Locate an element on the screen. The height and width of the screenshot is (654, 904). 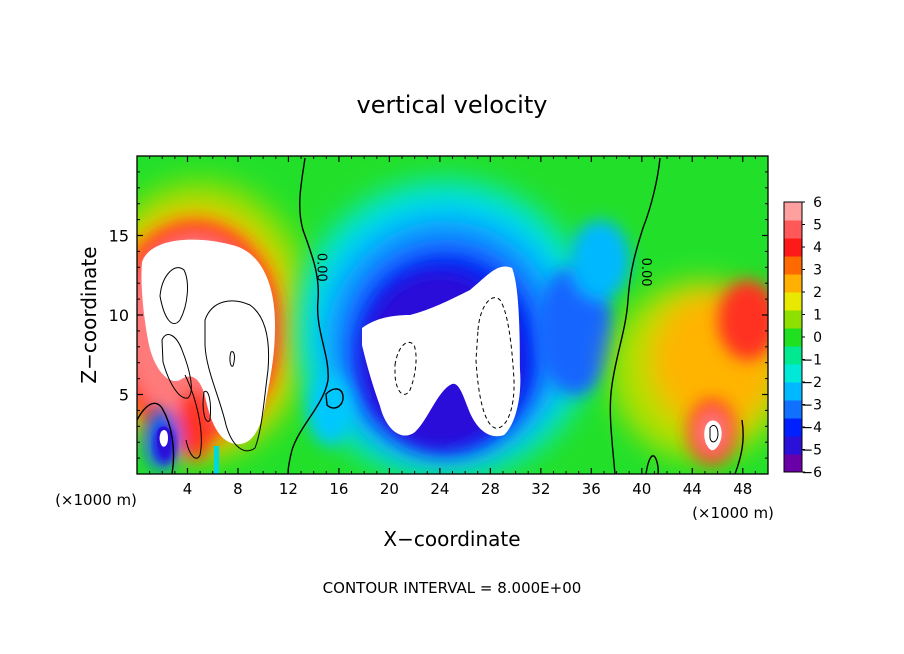
contour-interval-note: CONTOUR INTERVAL = 8.000E+00 is located at coordinates (452, 588).